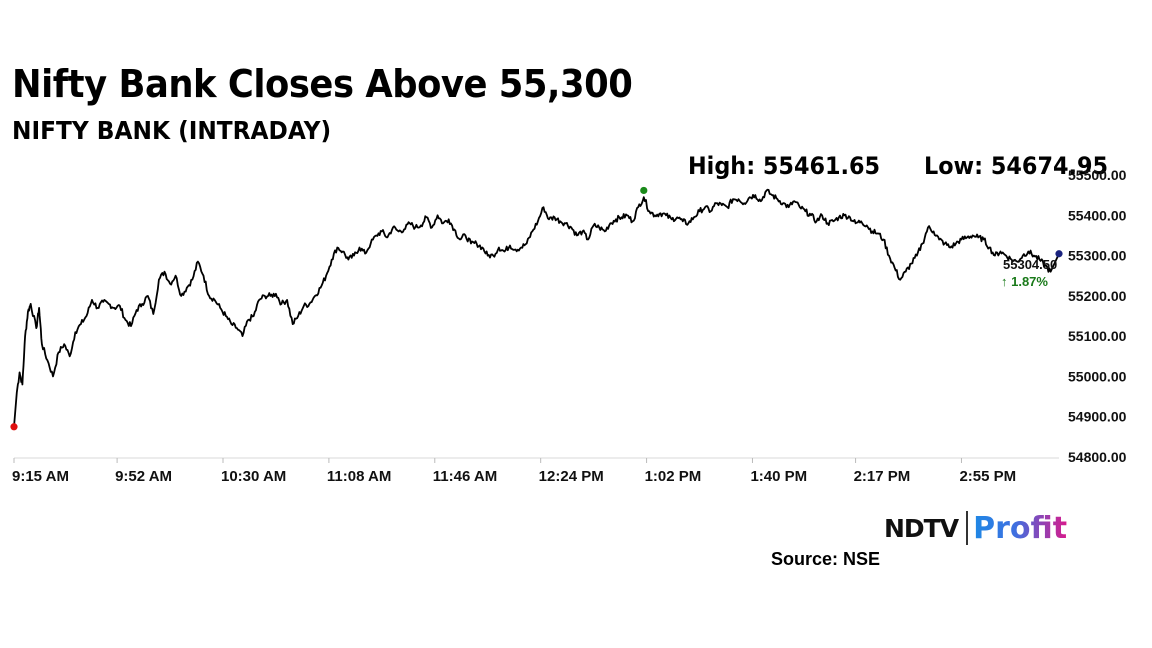 This screenshot has width=1152, height=648. What do you see at coordinates (253, 476) in the screenshot?
I see `x-tick-label: 10:30 AM` at bounding box center [253, 476].